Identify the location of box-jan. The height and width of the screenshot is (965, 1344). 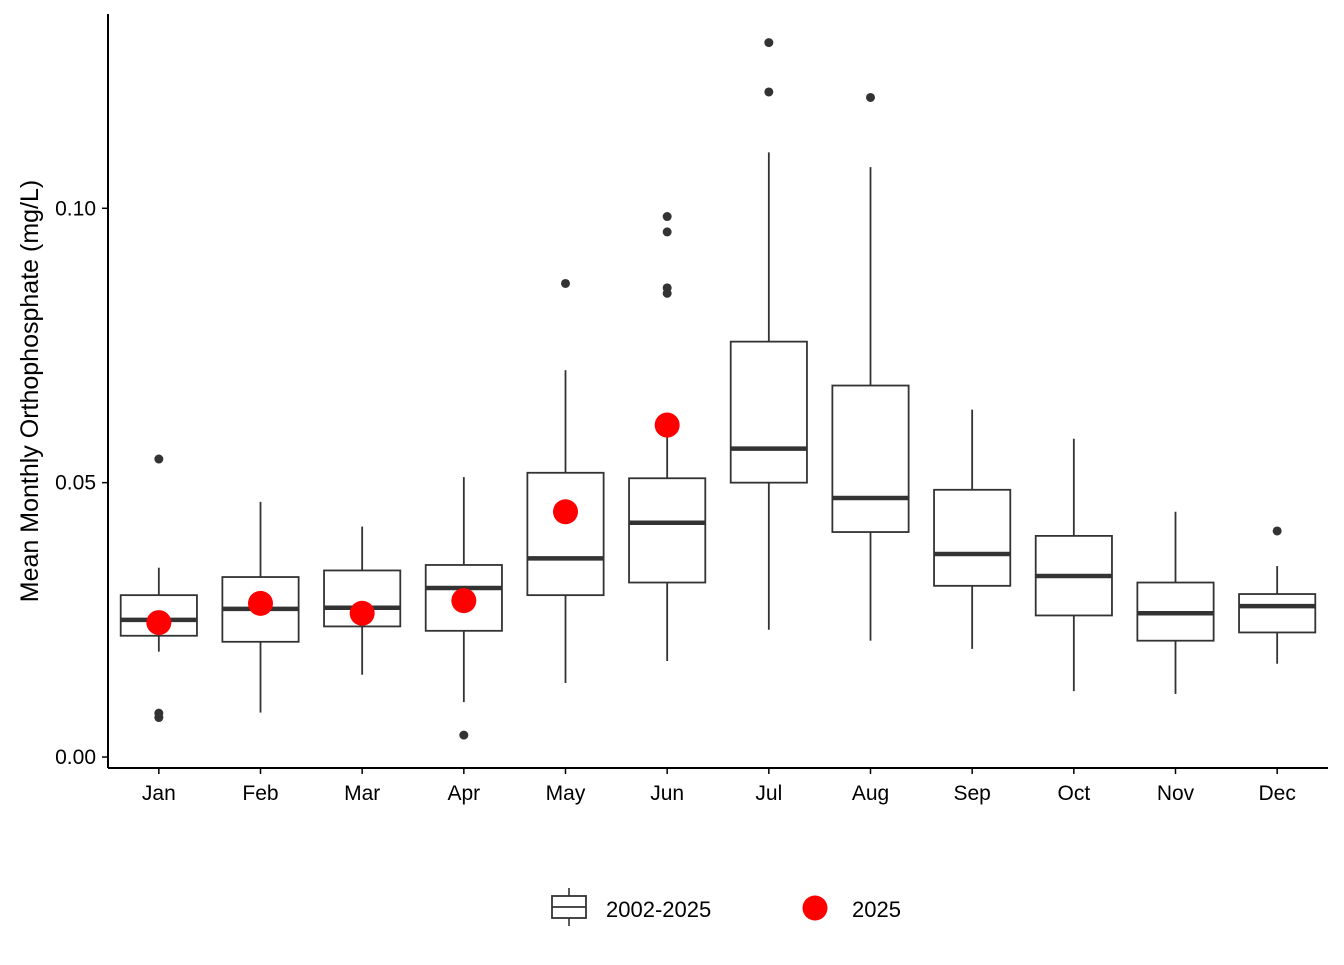
(158, 588).